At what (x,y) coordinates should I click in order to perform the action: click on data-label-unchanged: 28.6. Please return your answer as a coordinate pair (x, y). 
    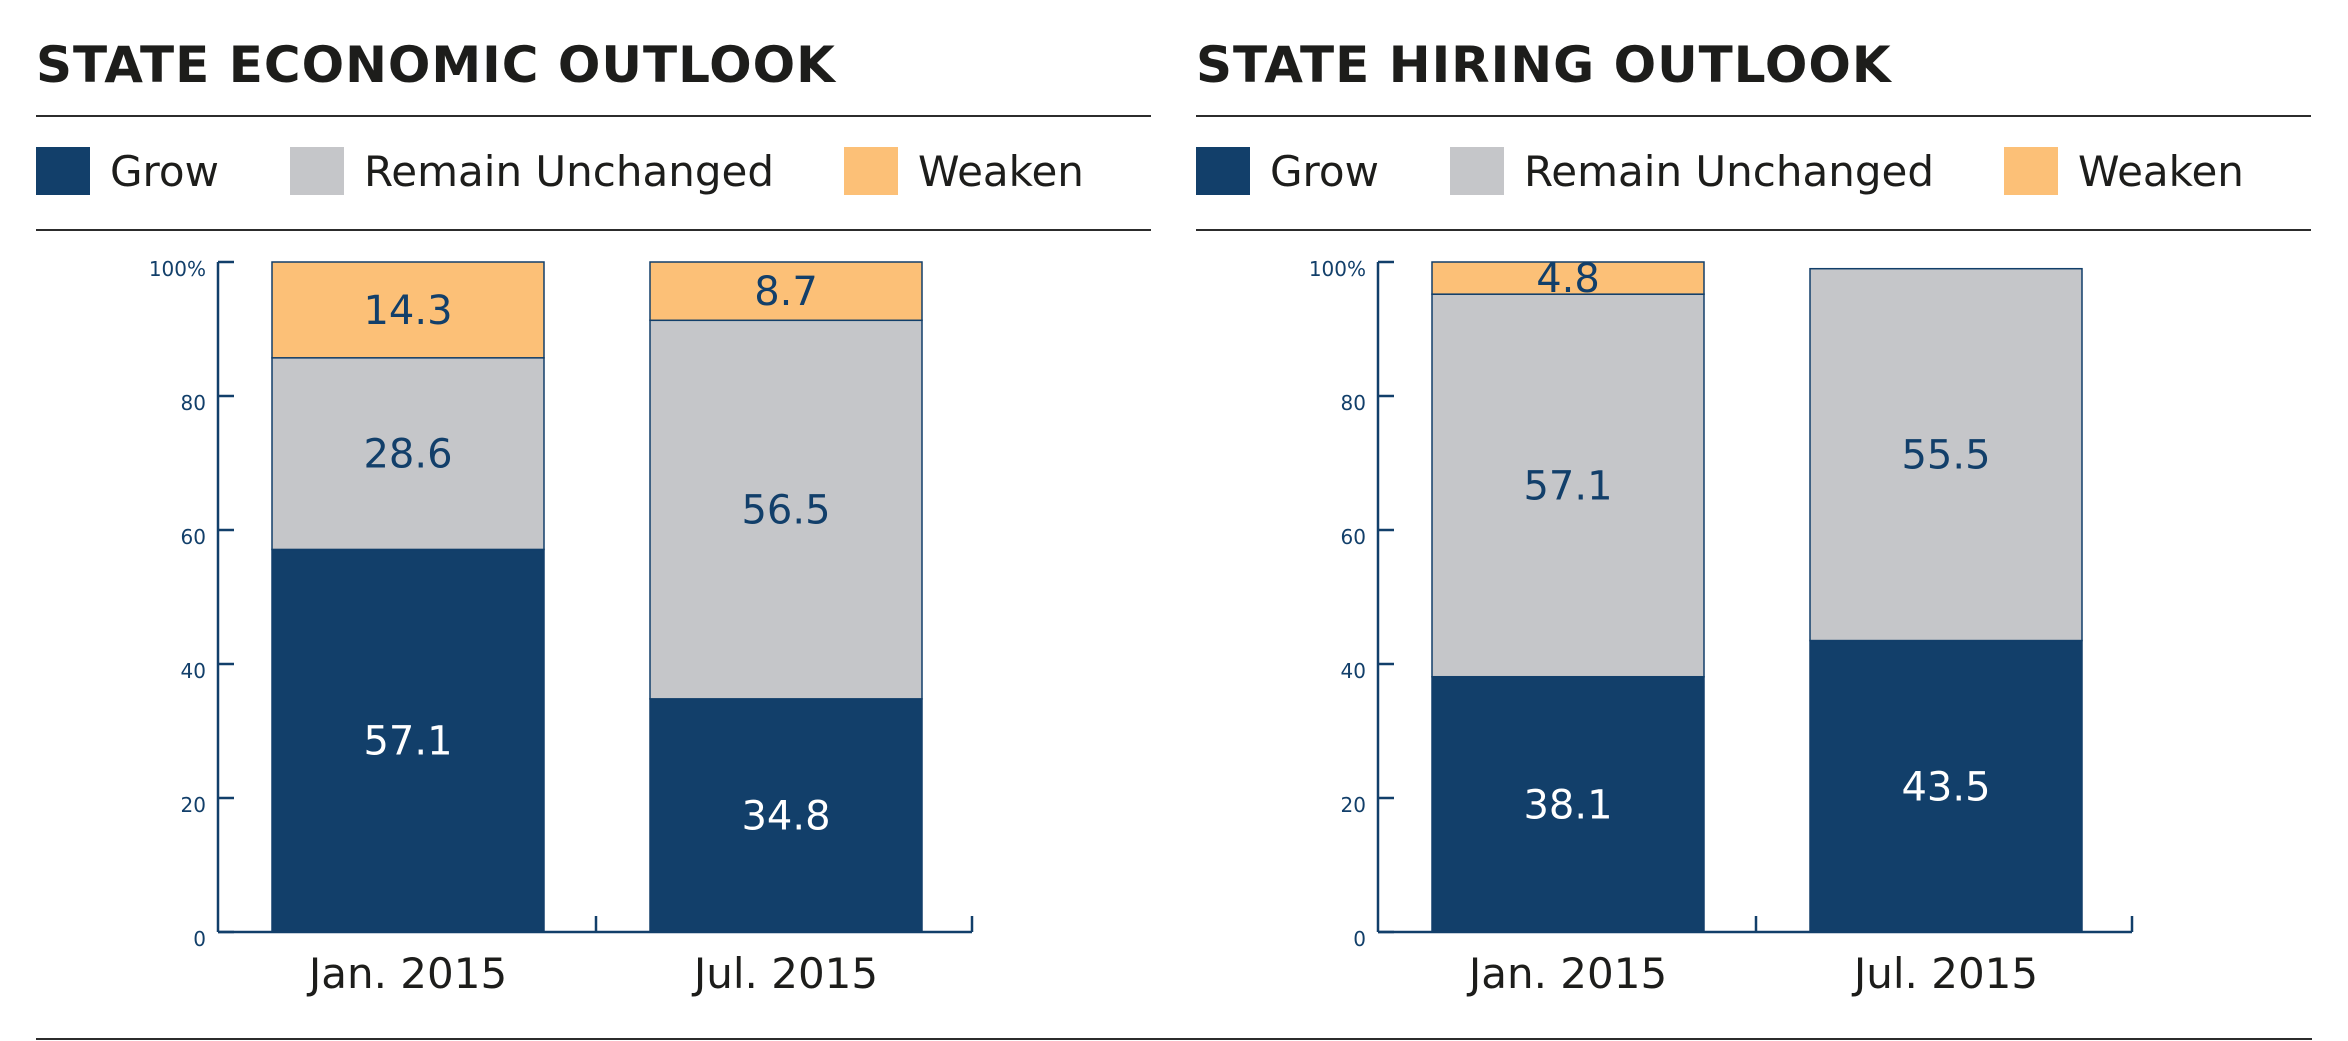
    Looking at the image, I should click on (407, 455).